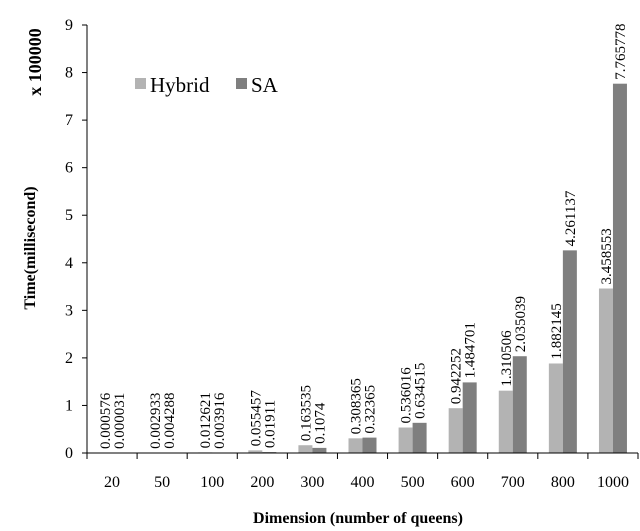  I want to click on data-label-hybrid-200: 0.055457, so click(256, 418).